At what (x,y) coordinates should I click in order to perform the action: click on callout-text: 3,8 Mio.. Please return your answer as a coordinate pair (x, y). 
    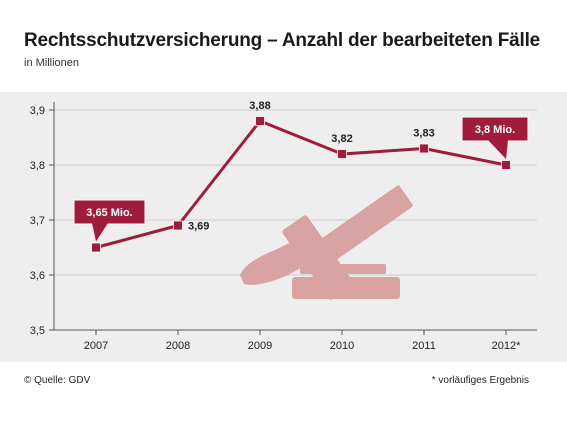
    Looking at the image, I should click on (495, 130).